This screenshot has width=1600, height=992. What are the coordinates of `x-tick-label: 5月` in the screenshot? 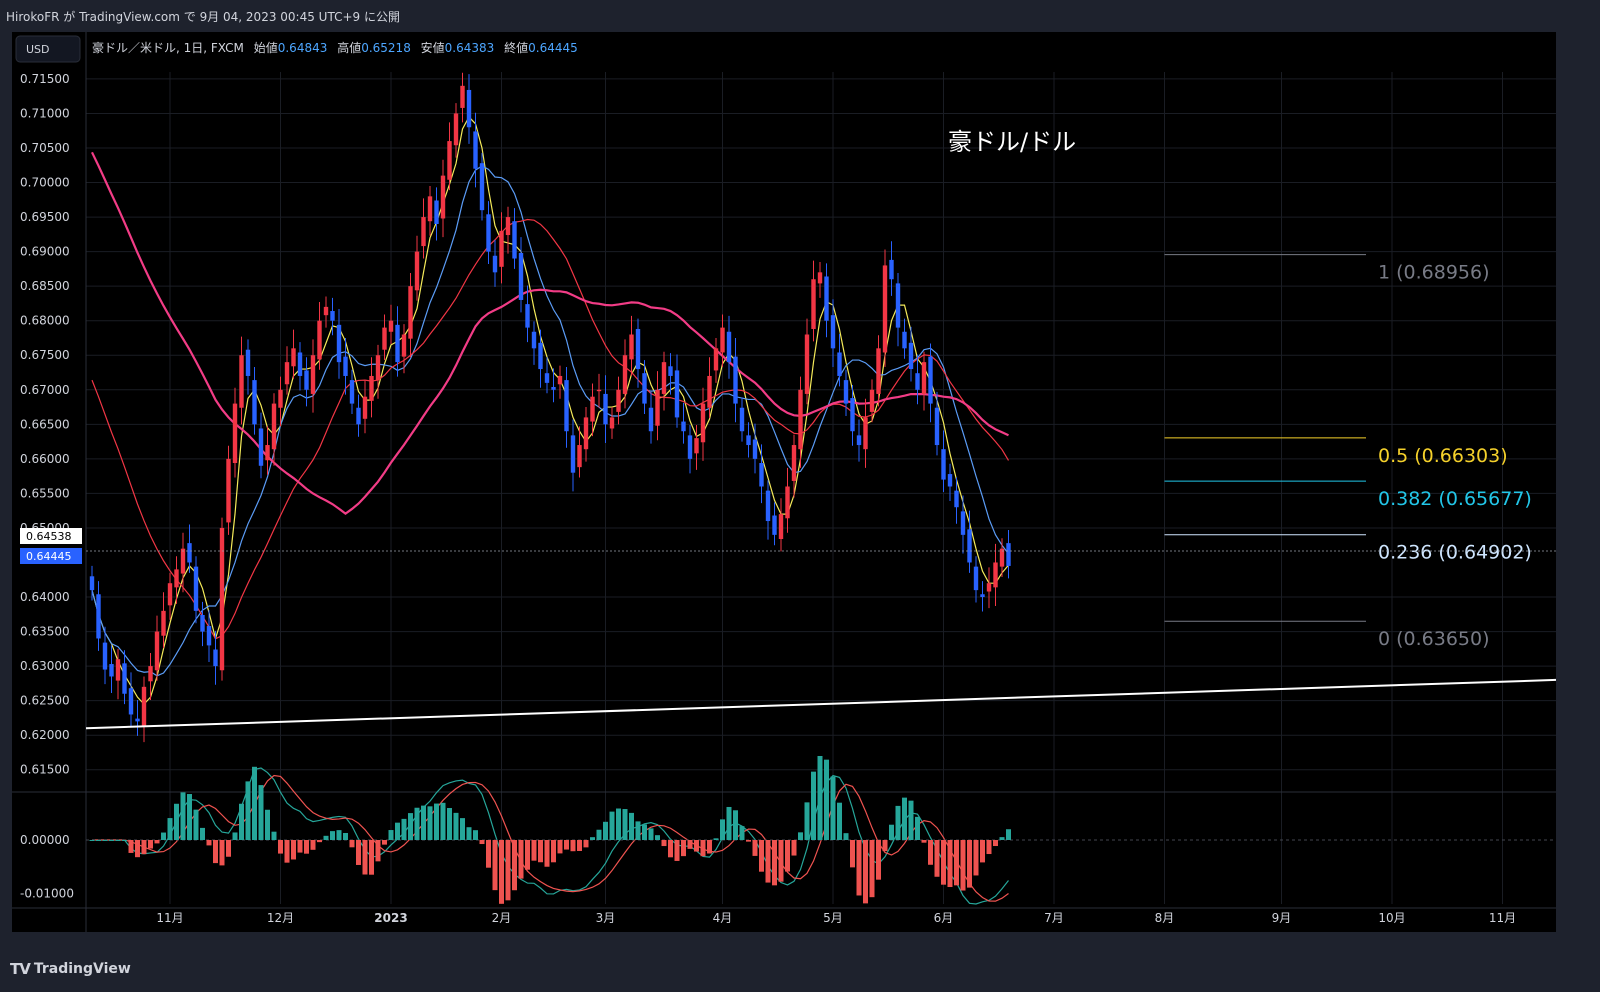 It's located at (833, 918).